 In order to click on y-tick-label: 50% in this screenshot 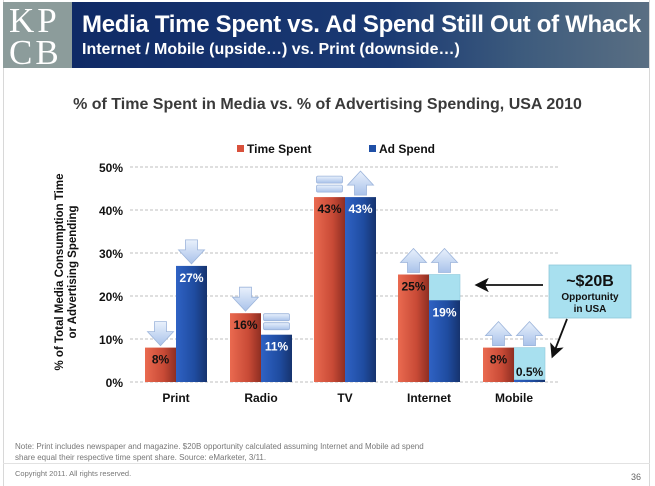, I will do `click(111, 168)`.